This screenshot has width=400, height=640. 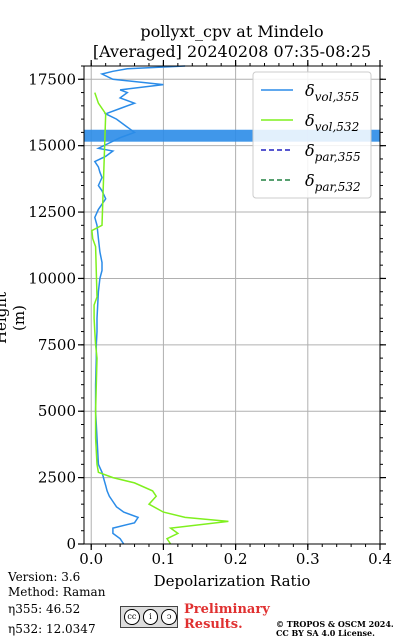 What do you see at coordinates (52, 146) in the screenshot?
I see `y-tick-label: 15000` at bounding box center [52, 146].